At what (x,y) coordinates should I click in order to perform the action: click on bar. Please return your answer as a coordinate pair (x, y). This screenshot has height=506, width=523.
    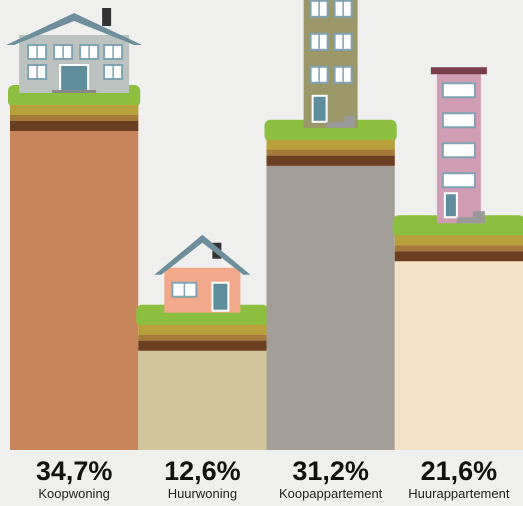
    Looking at the image, I should click on (458, 342).